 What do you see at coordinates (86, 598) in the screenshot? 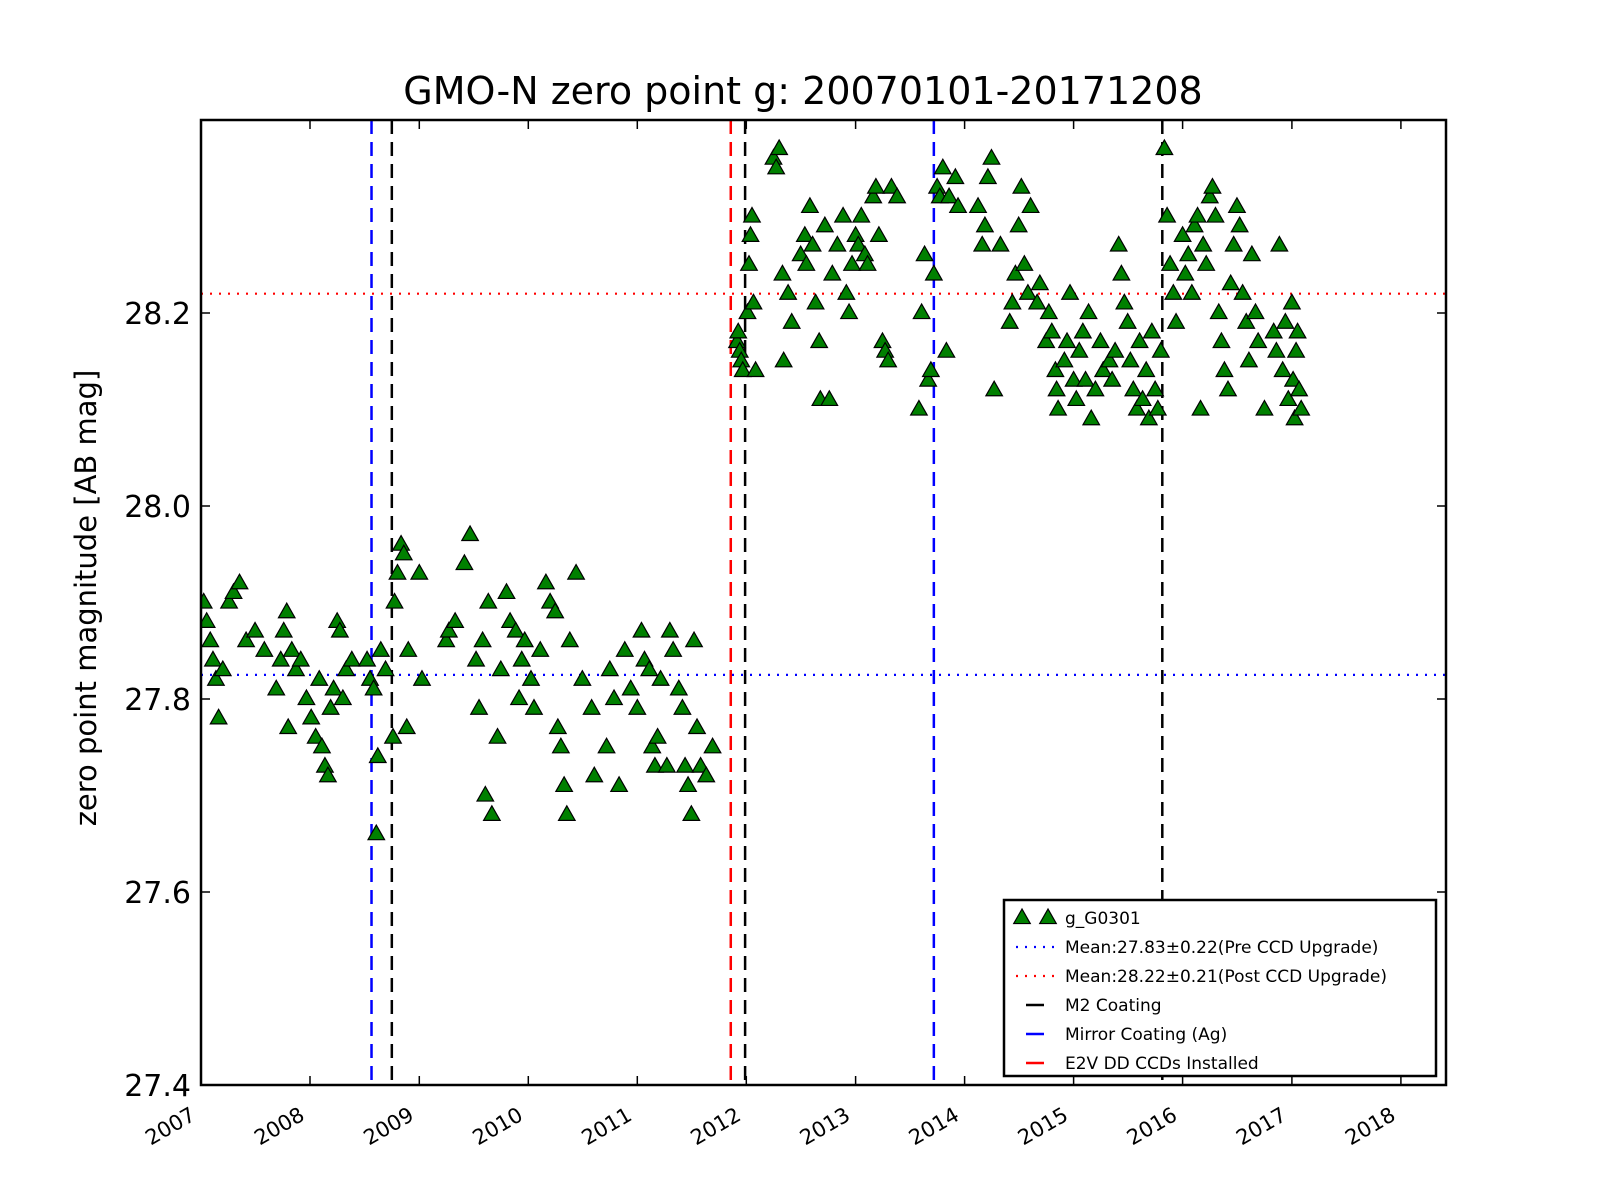
I see `y-axis-label: zero point magnitude [AB mag]` at bounding box center [86, 598].